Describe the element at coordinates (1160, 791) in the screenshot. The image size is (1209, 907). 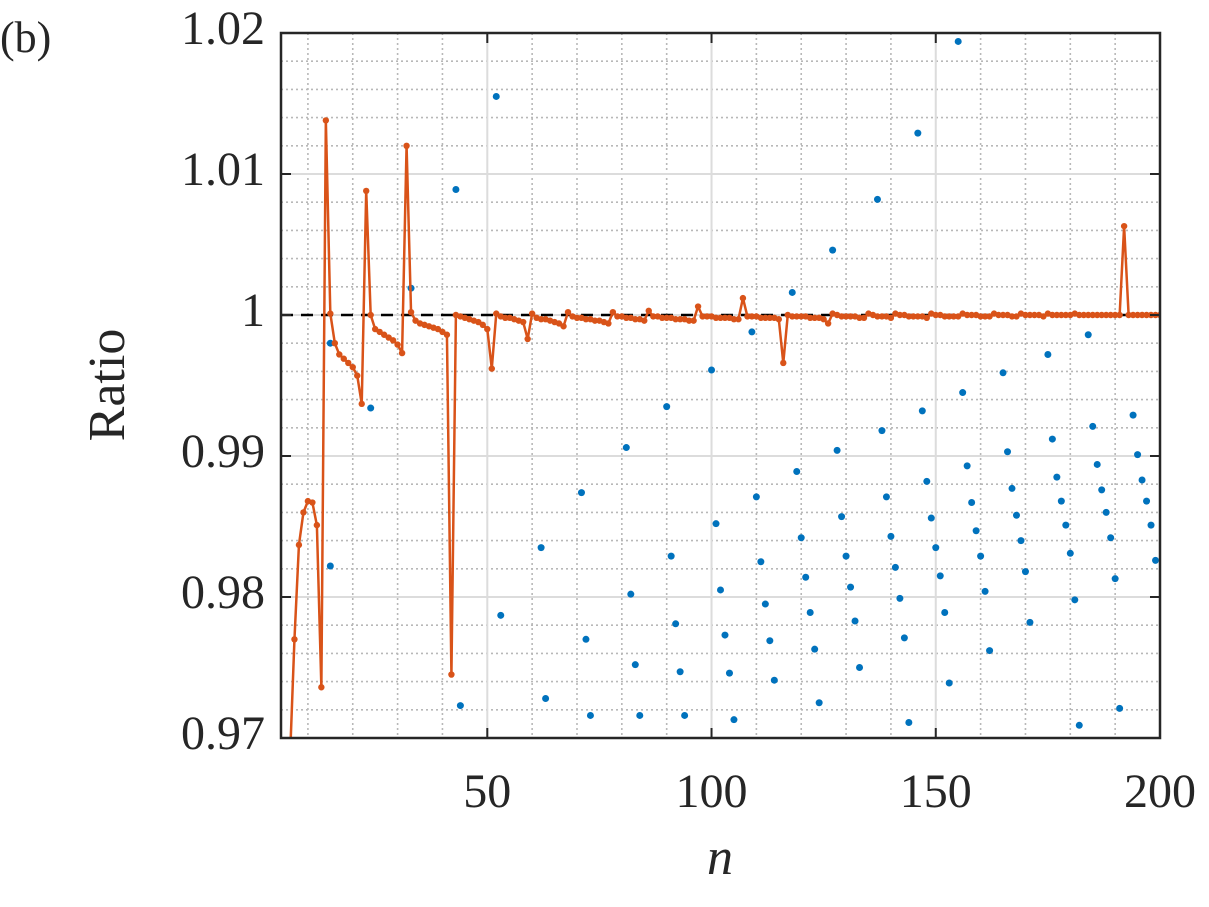
I see `x-tick-label: 200` at that location.